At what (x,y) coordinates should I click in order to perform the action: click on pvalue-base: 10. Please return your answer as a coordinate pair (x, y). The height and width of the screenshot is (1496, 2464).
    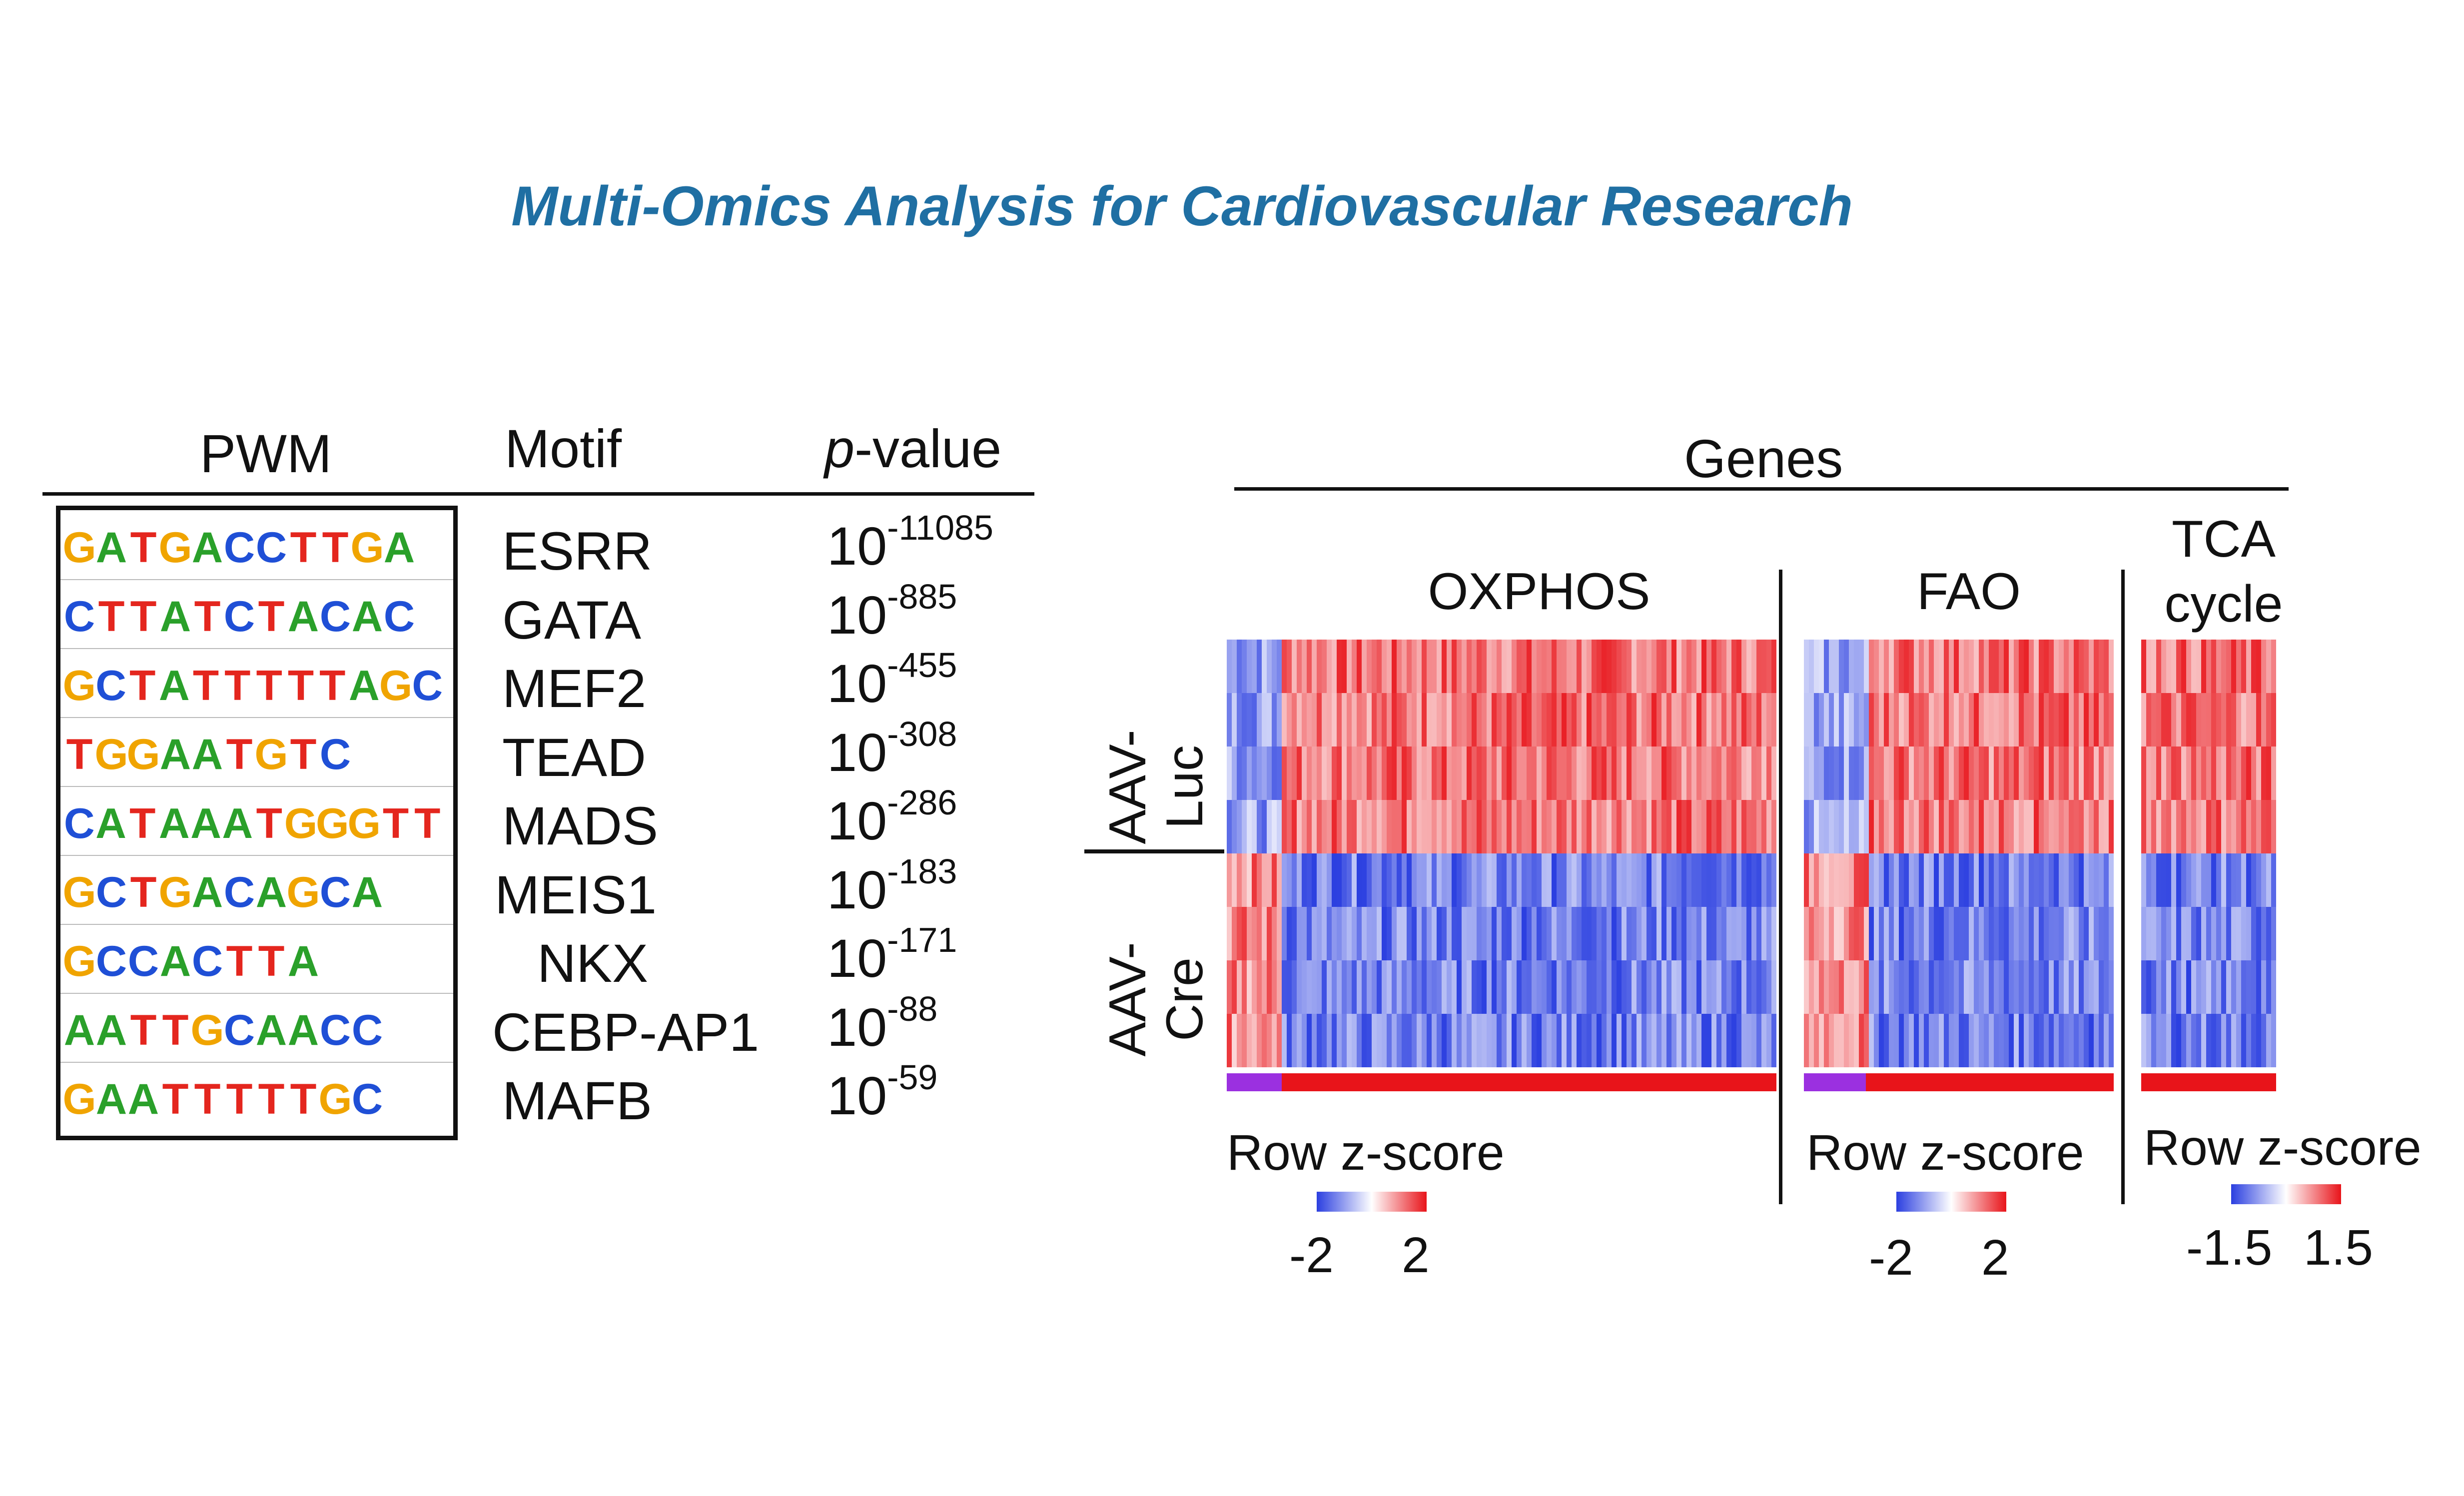
    Looking at the image, I should click on (857, 958).